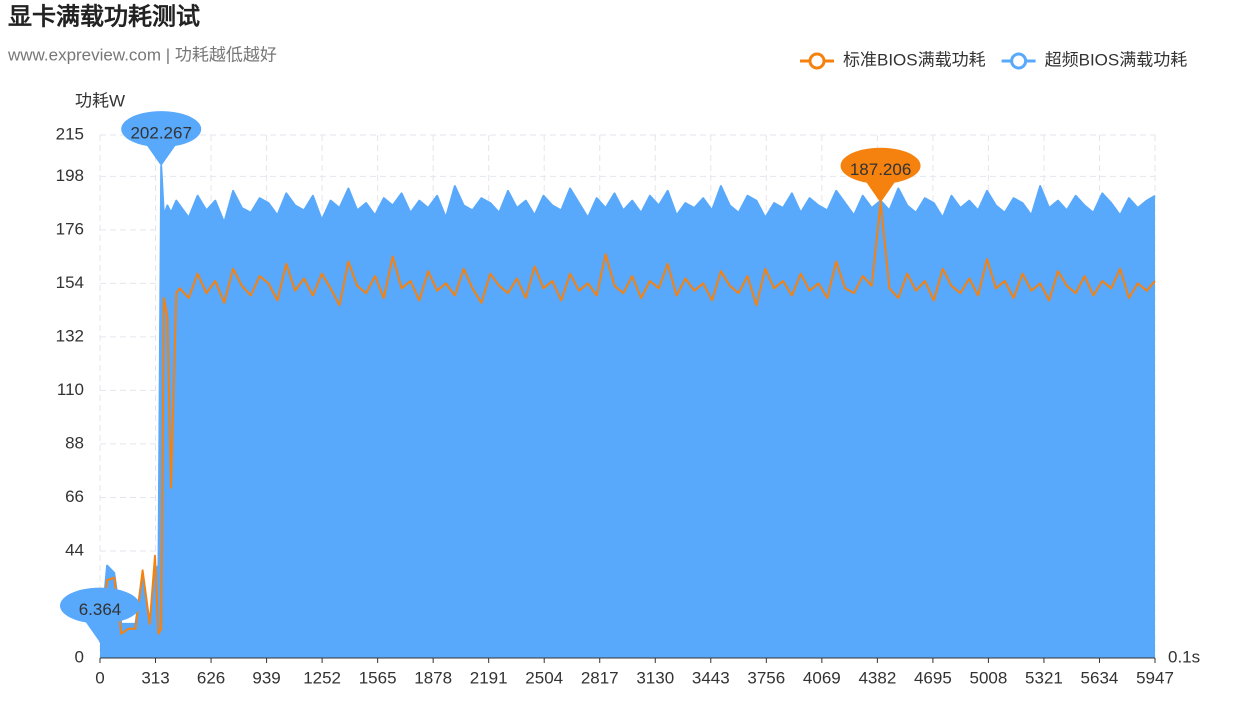  I want to click on y-tick-label: 132, so click(70, 335).